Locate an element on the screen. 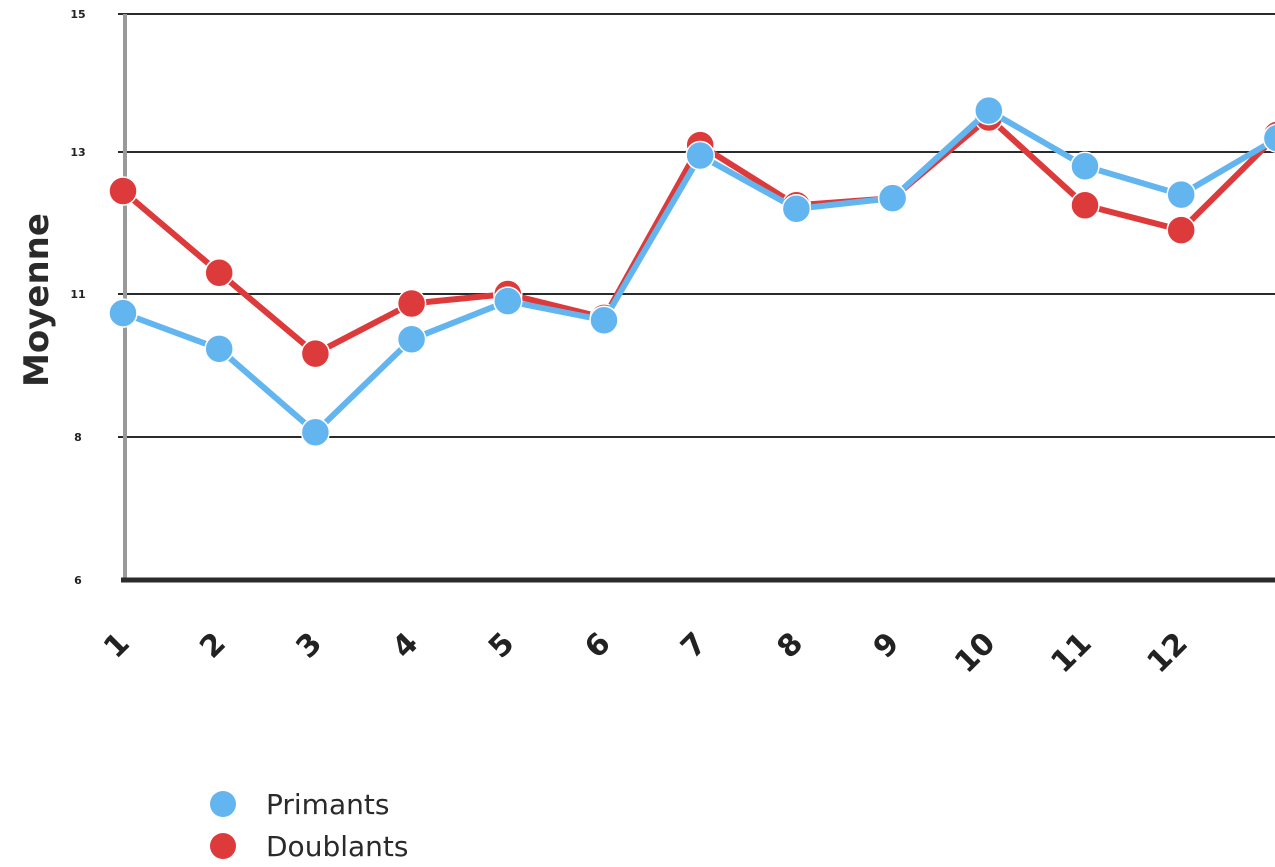 This screenshot has height=867, width=1275. x-tick-label: 9 is located at coordinates (887, 646).